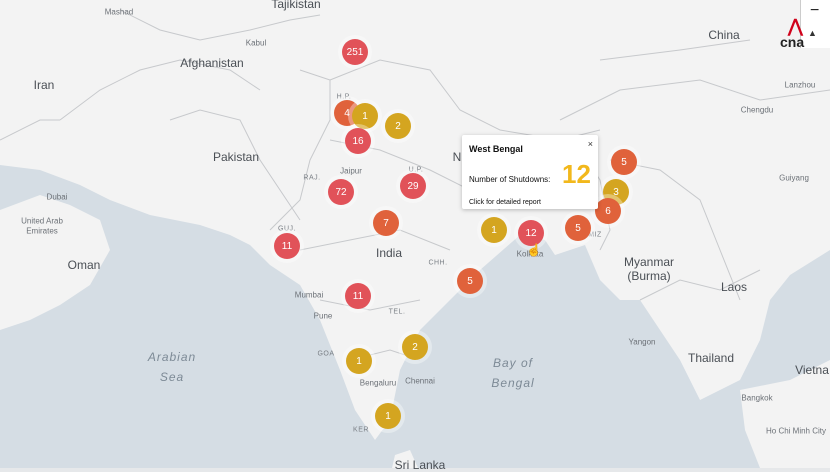 Image resolution: width=830 pixels, height=472 pixels. I want to click on label-guiyang: Guiyang, so click(794, 178).